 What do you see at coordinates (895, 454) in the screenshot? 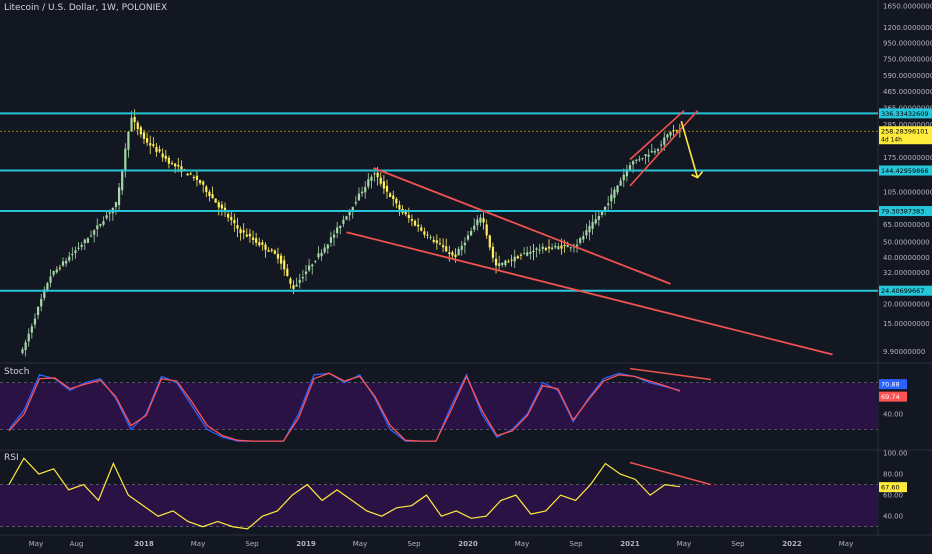
I see `rsi-tick-label: 100.00` at bounding box center [895, 454].